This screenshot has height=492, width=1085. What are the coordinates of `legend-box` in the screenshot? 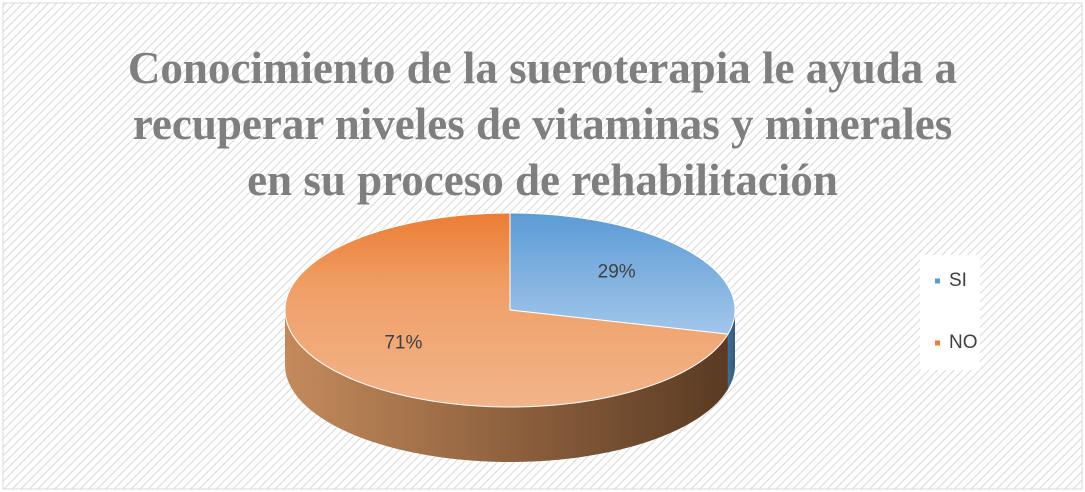 It's located at (950, 312).